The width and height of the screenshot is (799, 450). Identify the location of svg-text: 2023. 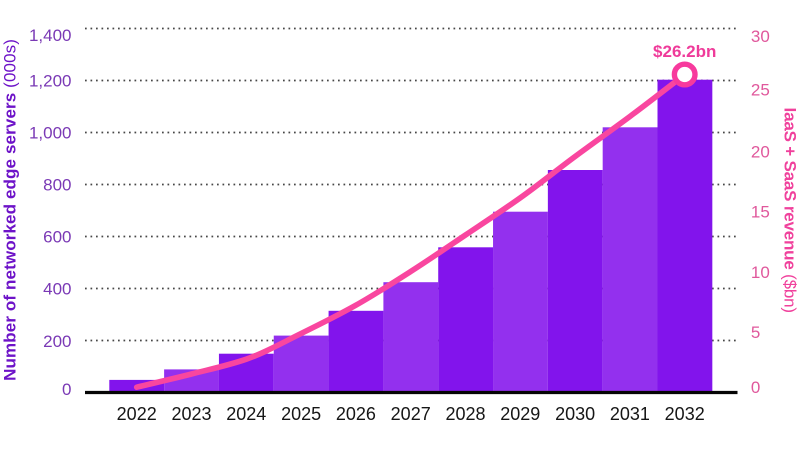
(191, 414).